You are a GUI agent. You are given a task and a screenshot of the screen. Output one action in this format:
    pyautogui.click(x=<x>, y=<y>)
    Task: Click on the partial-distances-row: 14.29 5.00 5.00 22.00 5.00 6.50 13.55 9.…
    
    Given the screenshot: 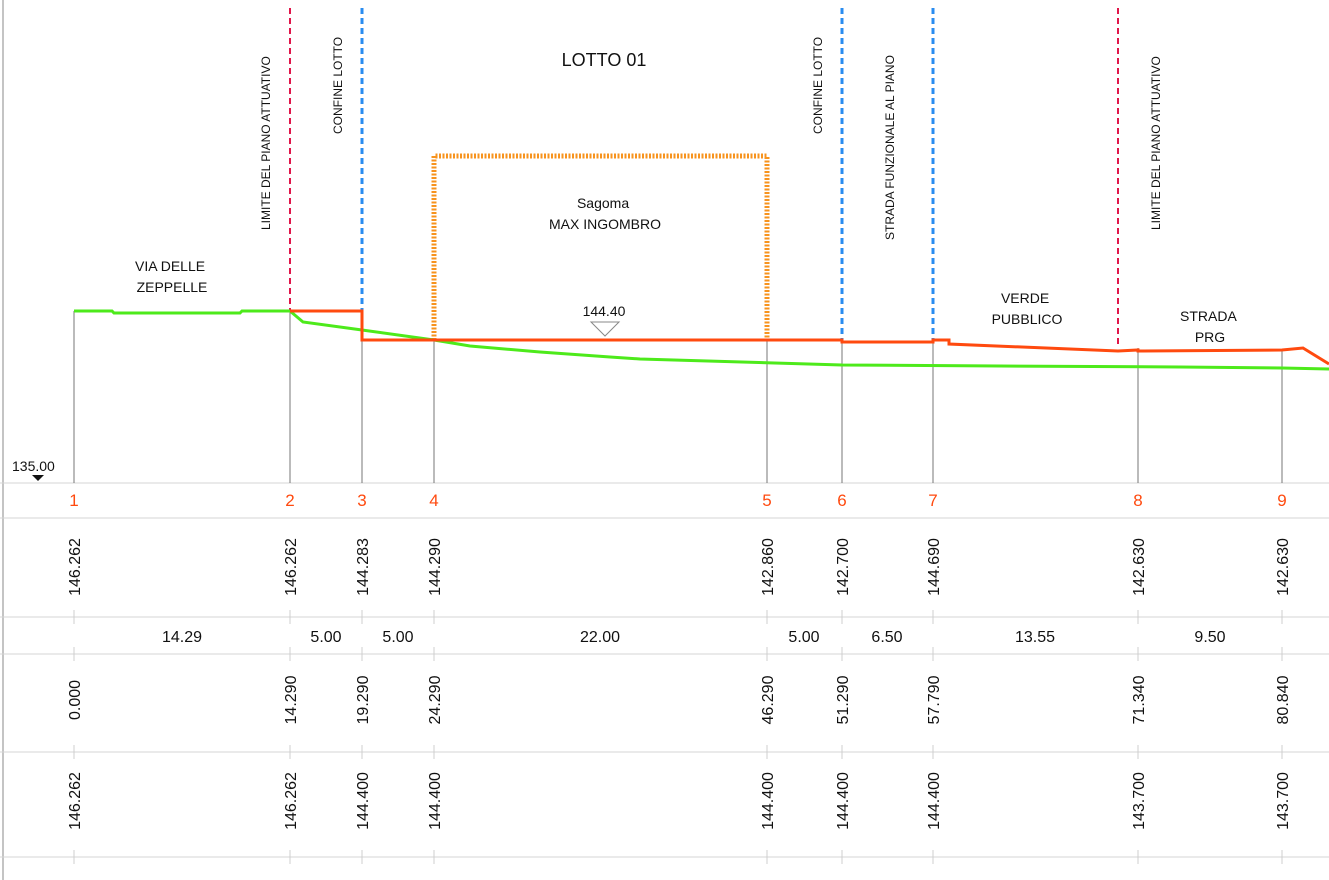 What is the action you would take?
    pyautogui.click(x=694, y=637)
    